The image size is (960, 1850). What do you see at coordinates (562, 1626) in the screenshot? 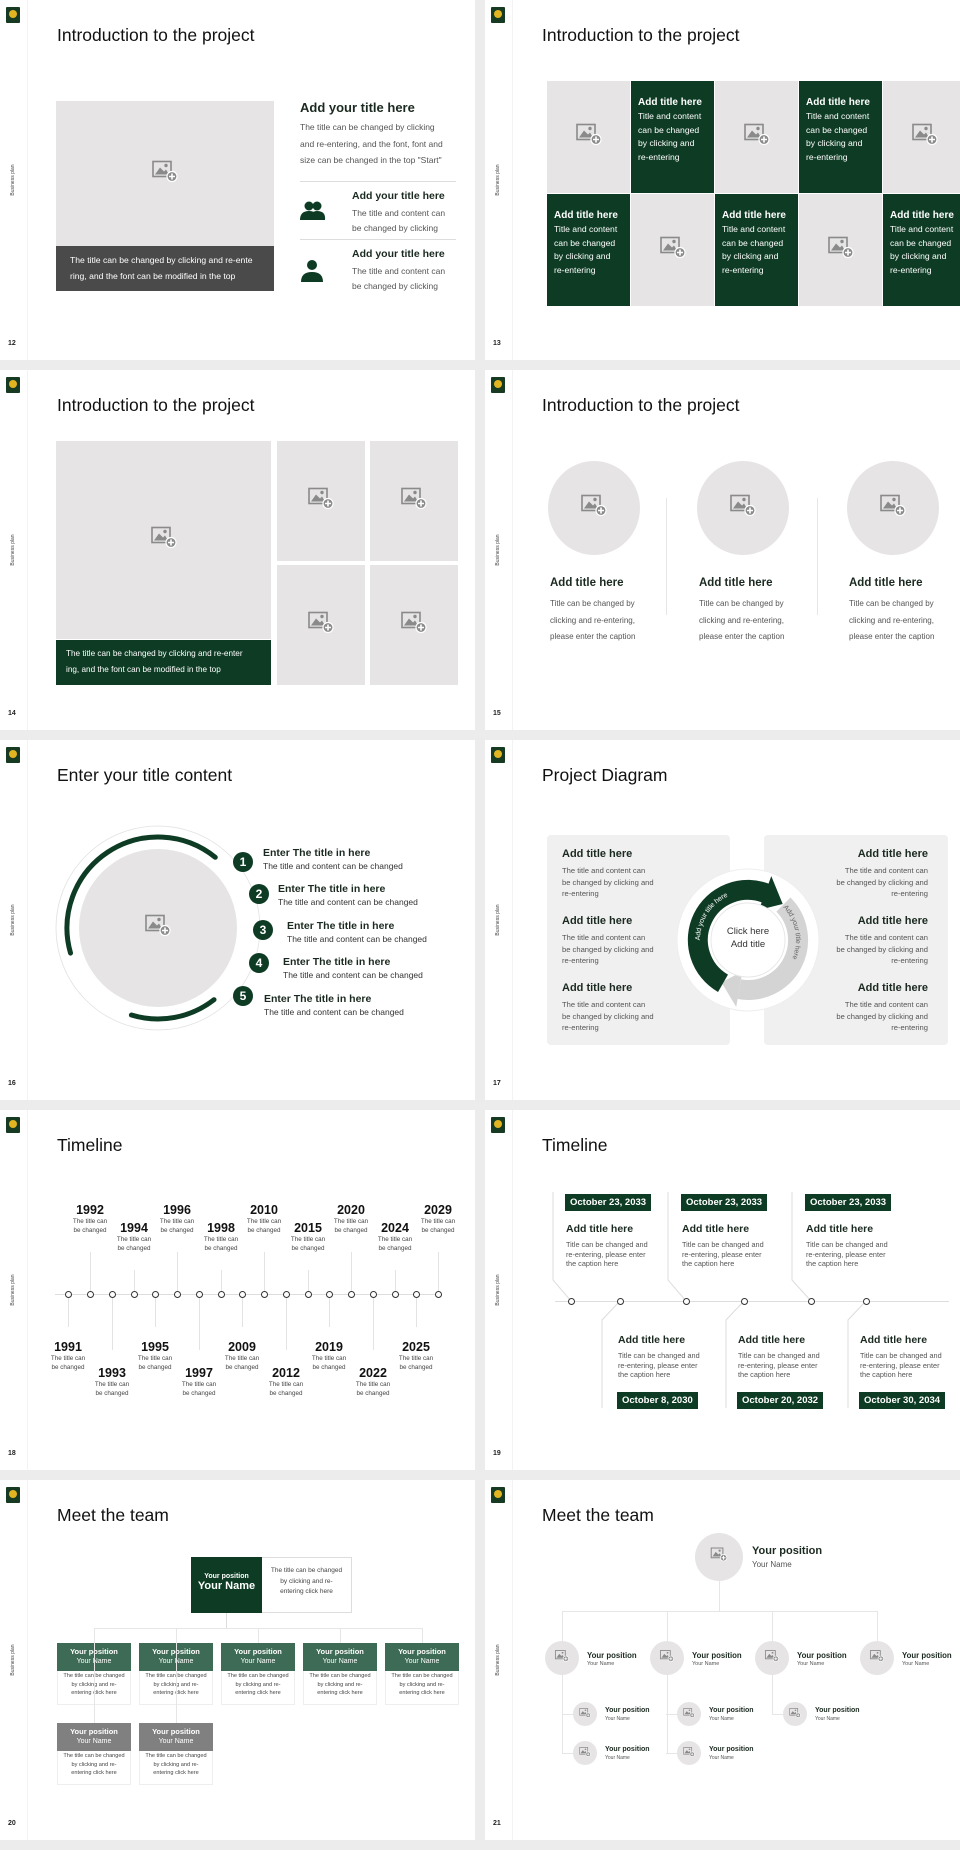
I see `connector` at bounding box center [562, 1626].